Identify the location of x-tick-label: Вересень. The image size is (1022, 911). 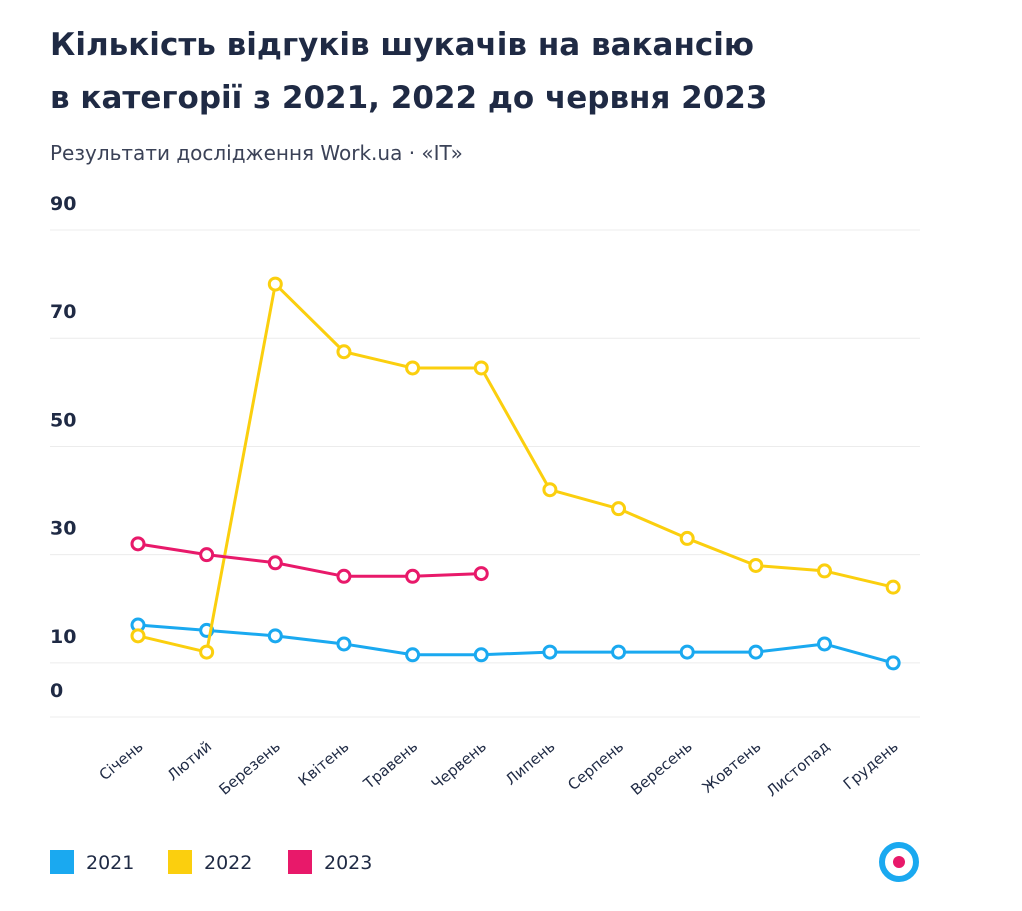
(661, 768).